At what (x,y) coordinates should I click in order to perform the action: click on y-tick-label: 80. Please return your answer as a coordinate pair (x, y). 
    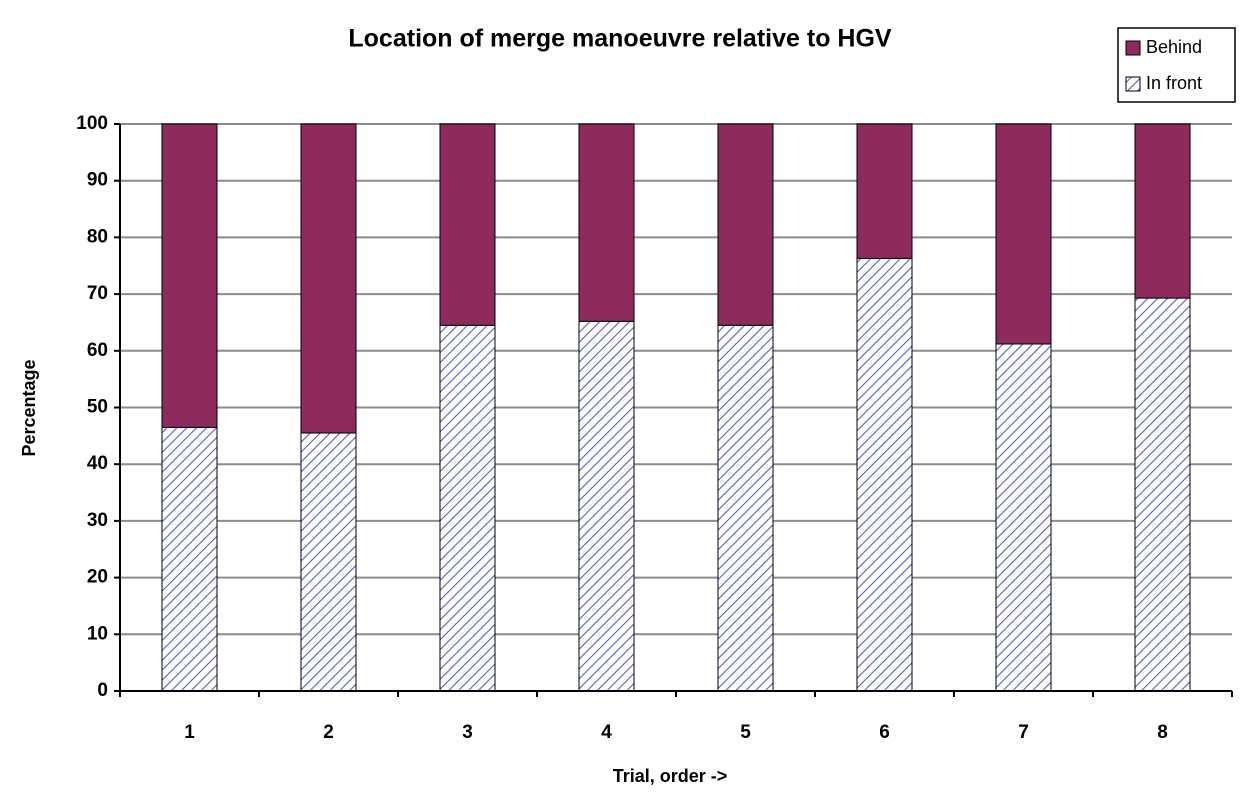
    Looking at the image, I should click on (97, 236).